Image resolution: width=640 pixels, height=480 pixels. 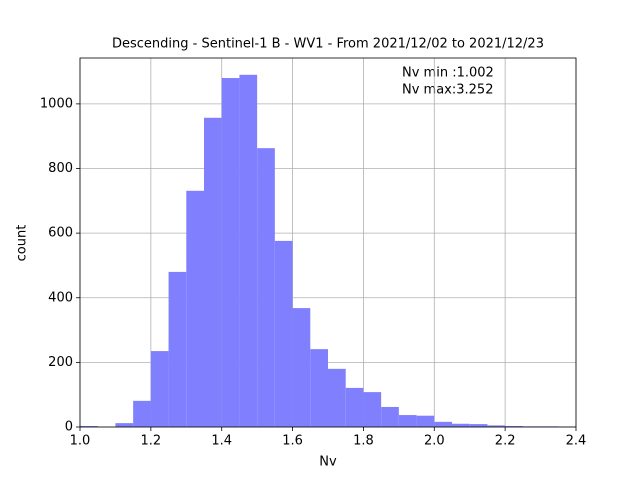 What do you see at coordinates (221, 441) in the screenshot?
I see `x-tick-label: 1.4` at bounding box center [221, 441].